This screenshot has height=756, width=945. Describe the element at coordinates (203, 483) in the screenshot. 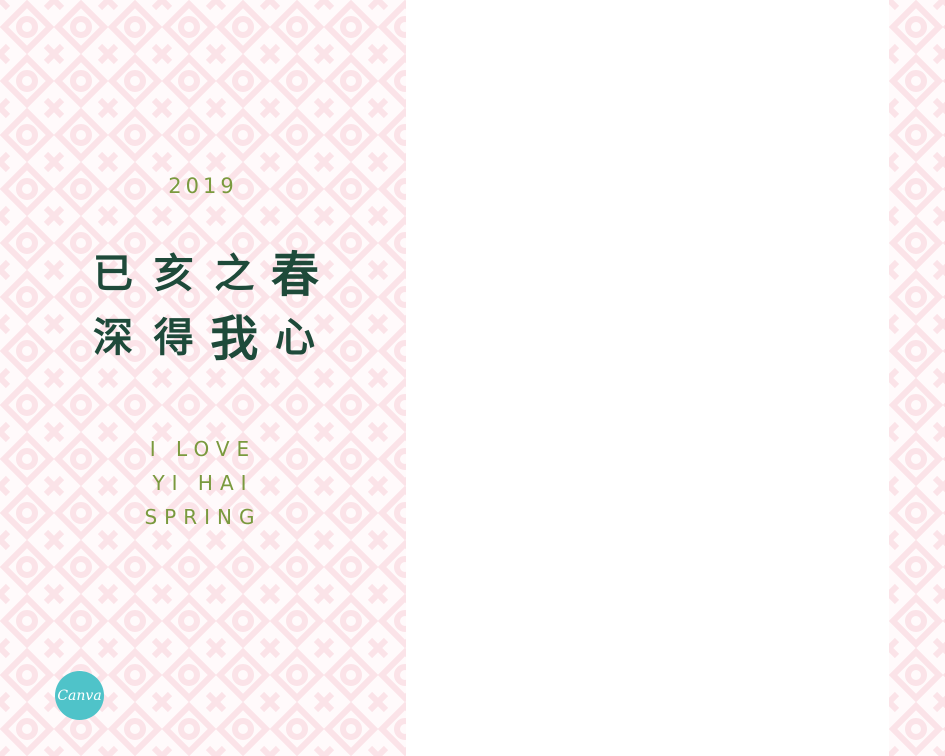

I see `english-line-2: YI HAI` at that location.